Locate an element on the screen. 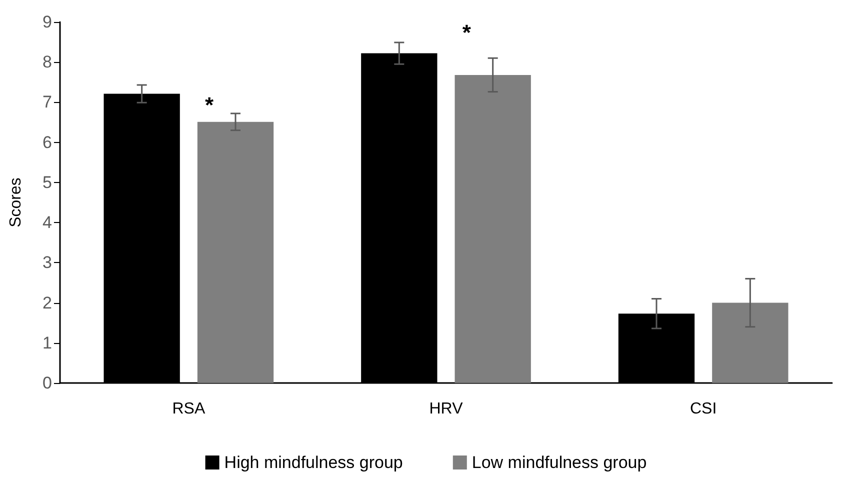 The height and width of the screenshot is (484, 852). y-tick-label: 9 is located at coordinates (47, 22).